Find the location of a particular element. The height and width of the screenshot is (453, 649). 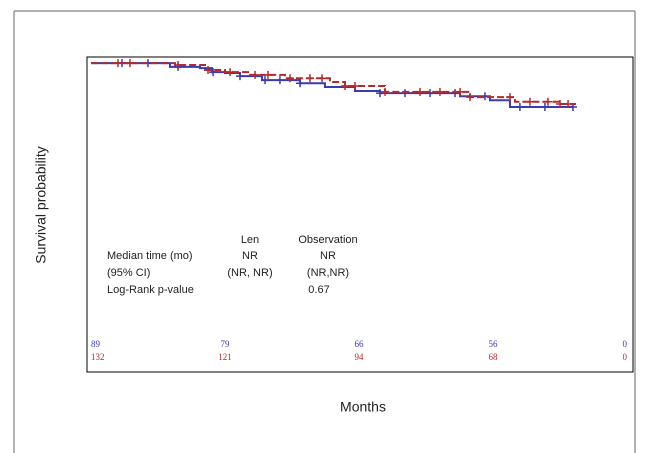

at-risk-count: 89 is located at coordinates (96, 344).